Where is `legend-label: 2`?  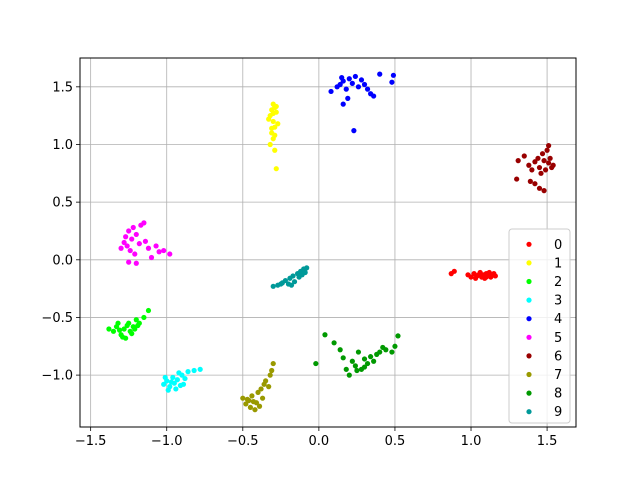 legend-label: 2 is located at coordinates (558, 282).